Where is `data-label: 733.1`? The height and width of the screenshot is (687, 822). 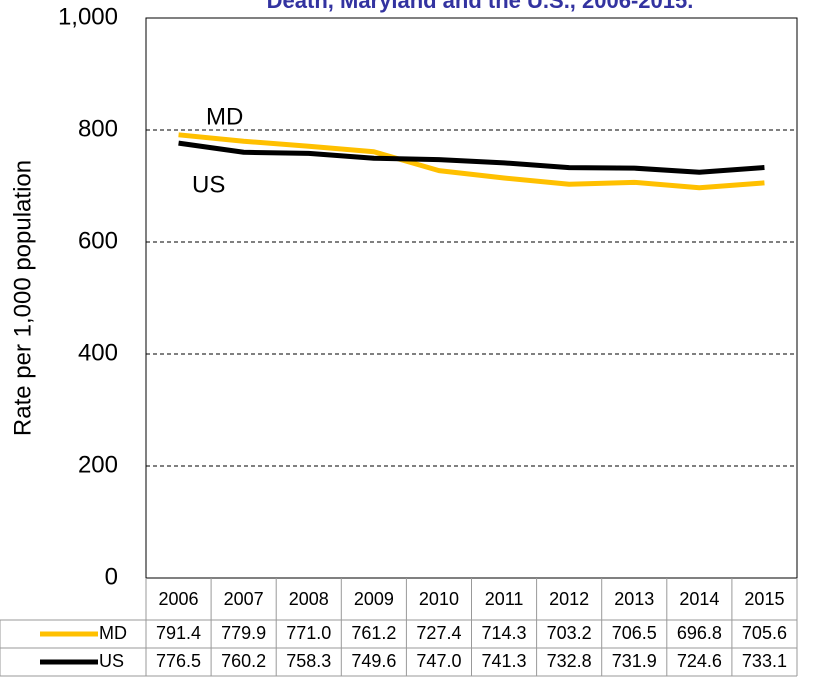
data-label: 733.1 is located at coordinates (764, 661).